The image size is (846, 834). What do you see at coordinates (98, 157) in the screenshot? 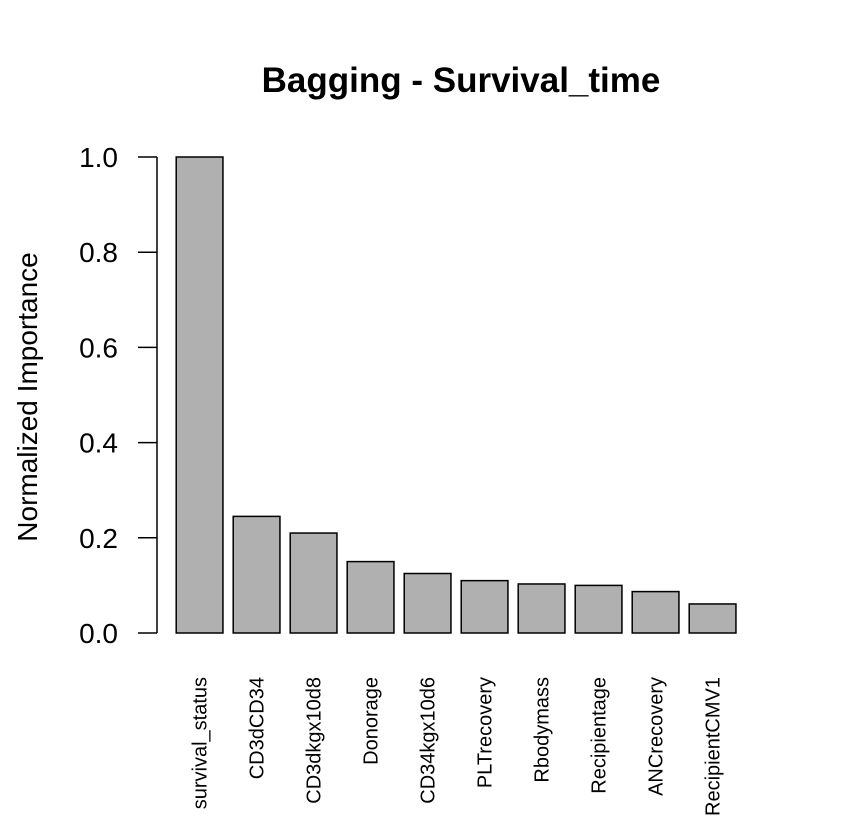
I see `y-tick-label: 1.0` at bounding box center [98, 157].